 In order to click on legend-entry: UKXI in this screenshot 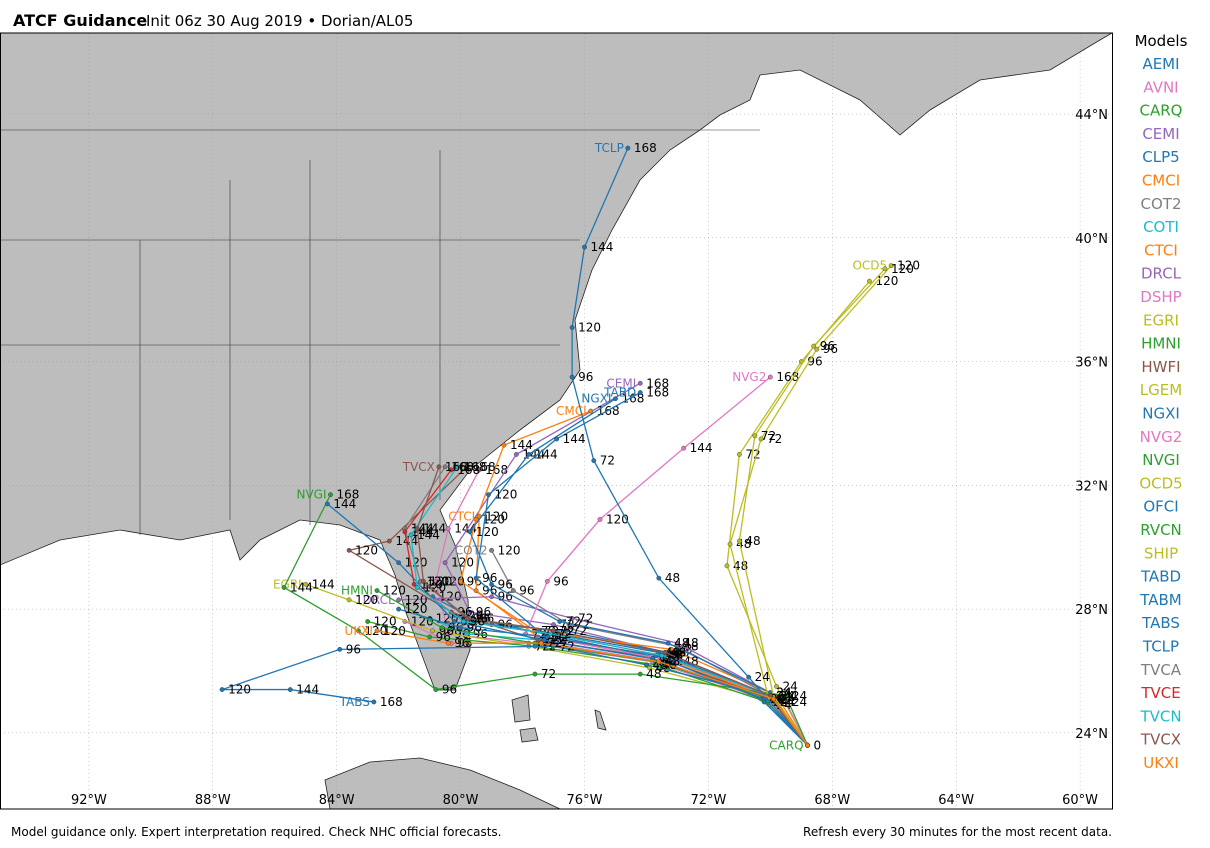, I will do `click(1161, 763)`.